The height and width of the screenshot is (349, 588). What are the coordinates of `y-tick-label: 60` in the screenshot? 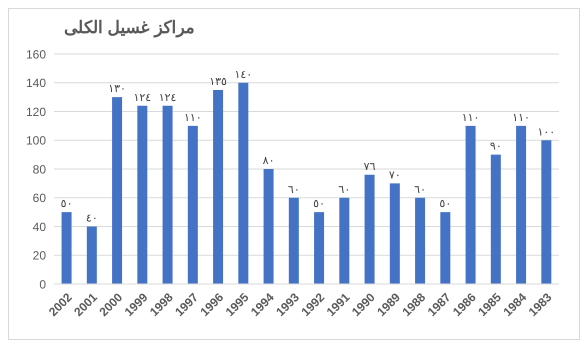 It's located at (39, 198).